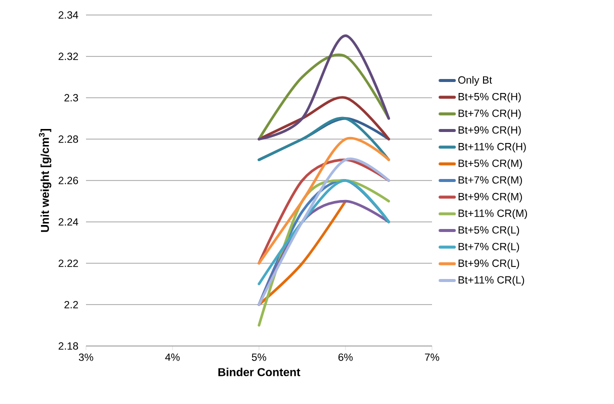  What do you see at coordinates (489, 114) in the screenshot?
I see `legend-label: Bt+7% CR(H)` at bounding box center [489, 114].